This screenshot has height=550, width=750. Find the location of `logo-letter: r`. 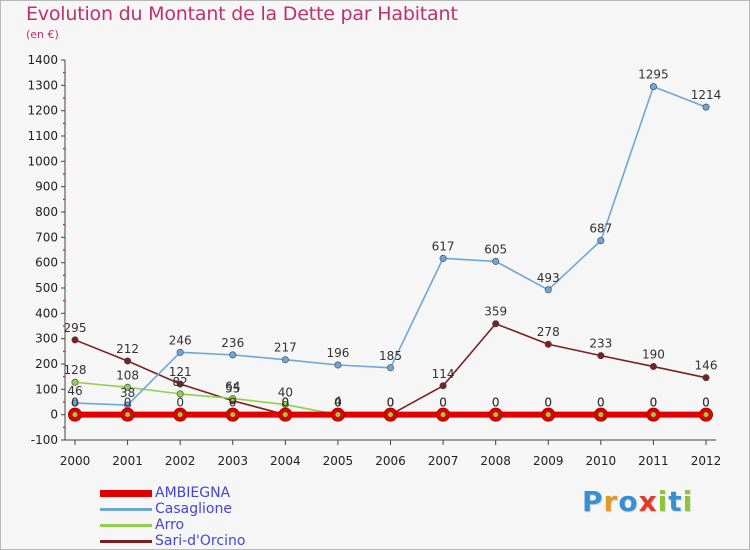

logo-letter: r is located at coordinates (611, 501).